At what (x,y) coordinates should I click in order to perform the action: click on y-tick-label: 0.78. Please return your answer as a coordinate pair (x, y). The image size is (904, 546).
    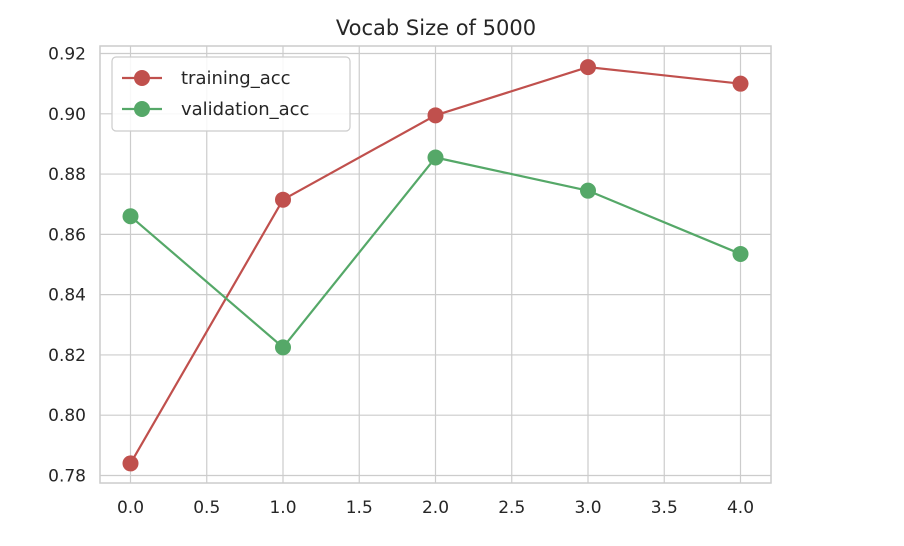
    Looking at the image, I should click on (67, 476).